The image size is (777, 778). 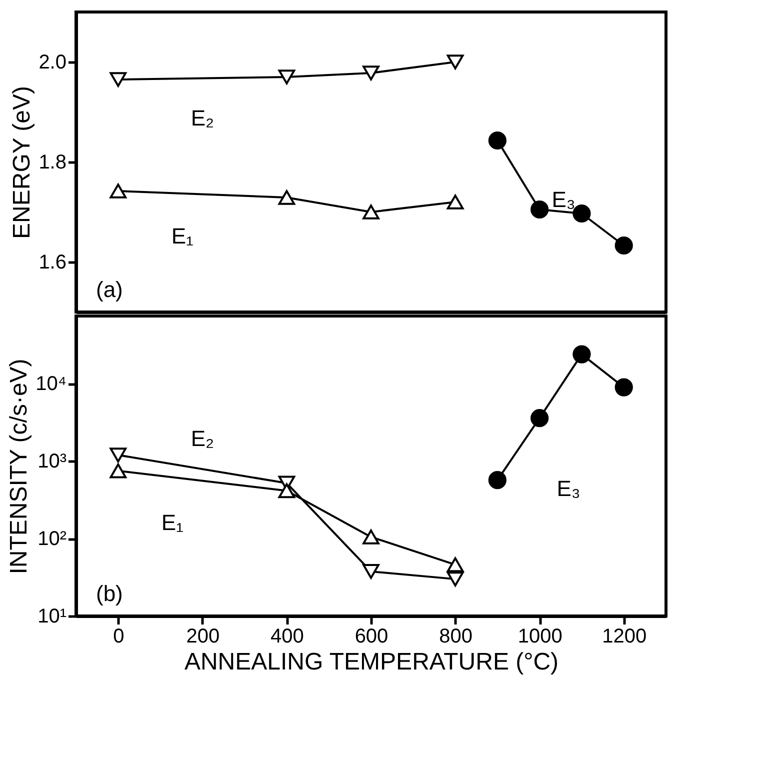 What do you see at coordinates (624, 637) in the screenshot?
I see `x-tick-label: 1200` at bounding box center [624, 637].